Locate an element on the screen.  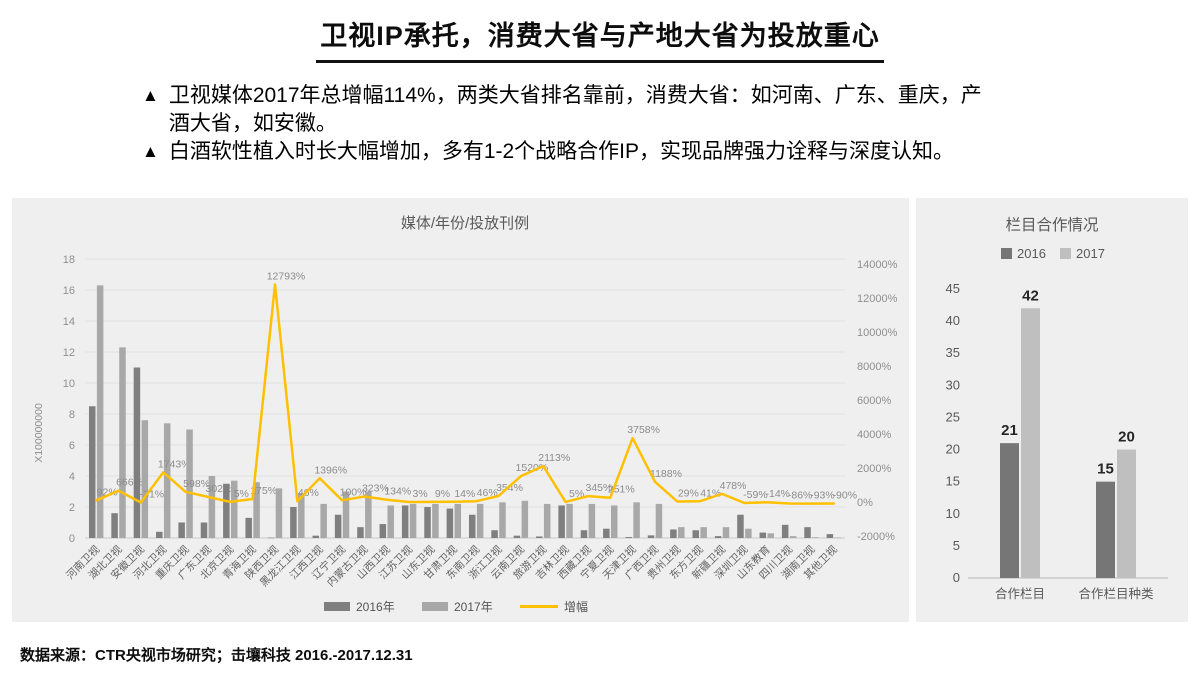
growth-data-label: -59% is located at coordinates (755, 495).